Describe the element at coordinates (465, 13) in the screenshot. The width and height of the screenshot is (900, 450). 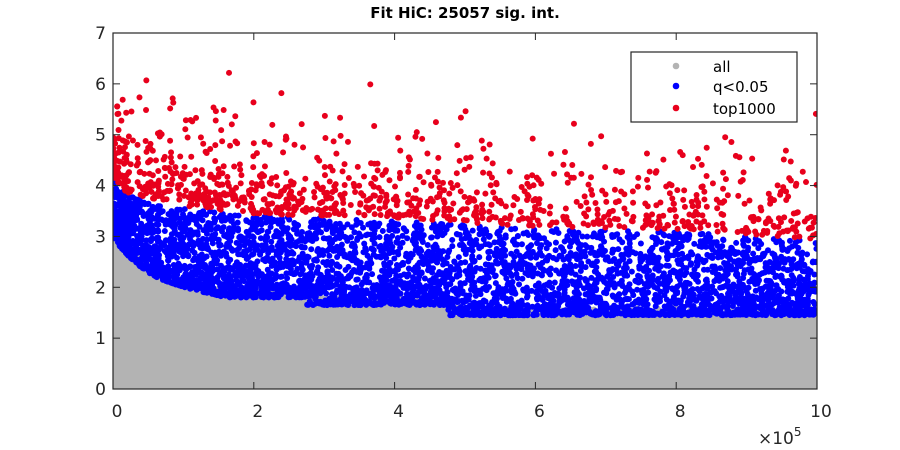
I see `chart-title: Fit HiC: 25057 sig. int.` at that location.